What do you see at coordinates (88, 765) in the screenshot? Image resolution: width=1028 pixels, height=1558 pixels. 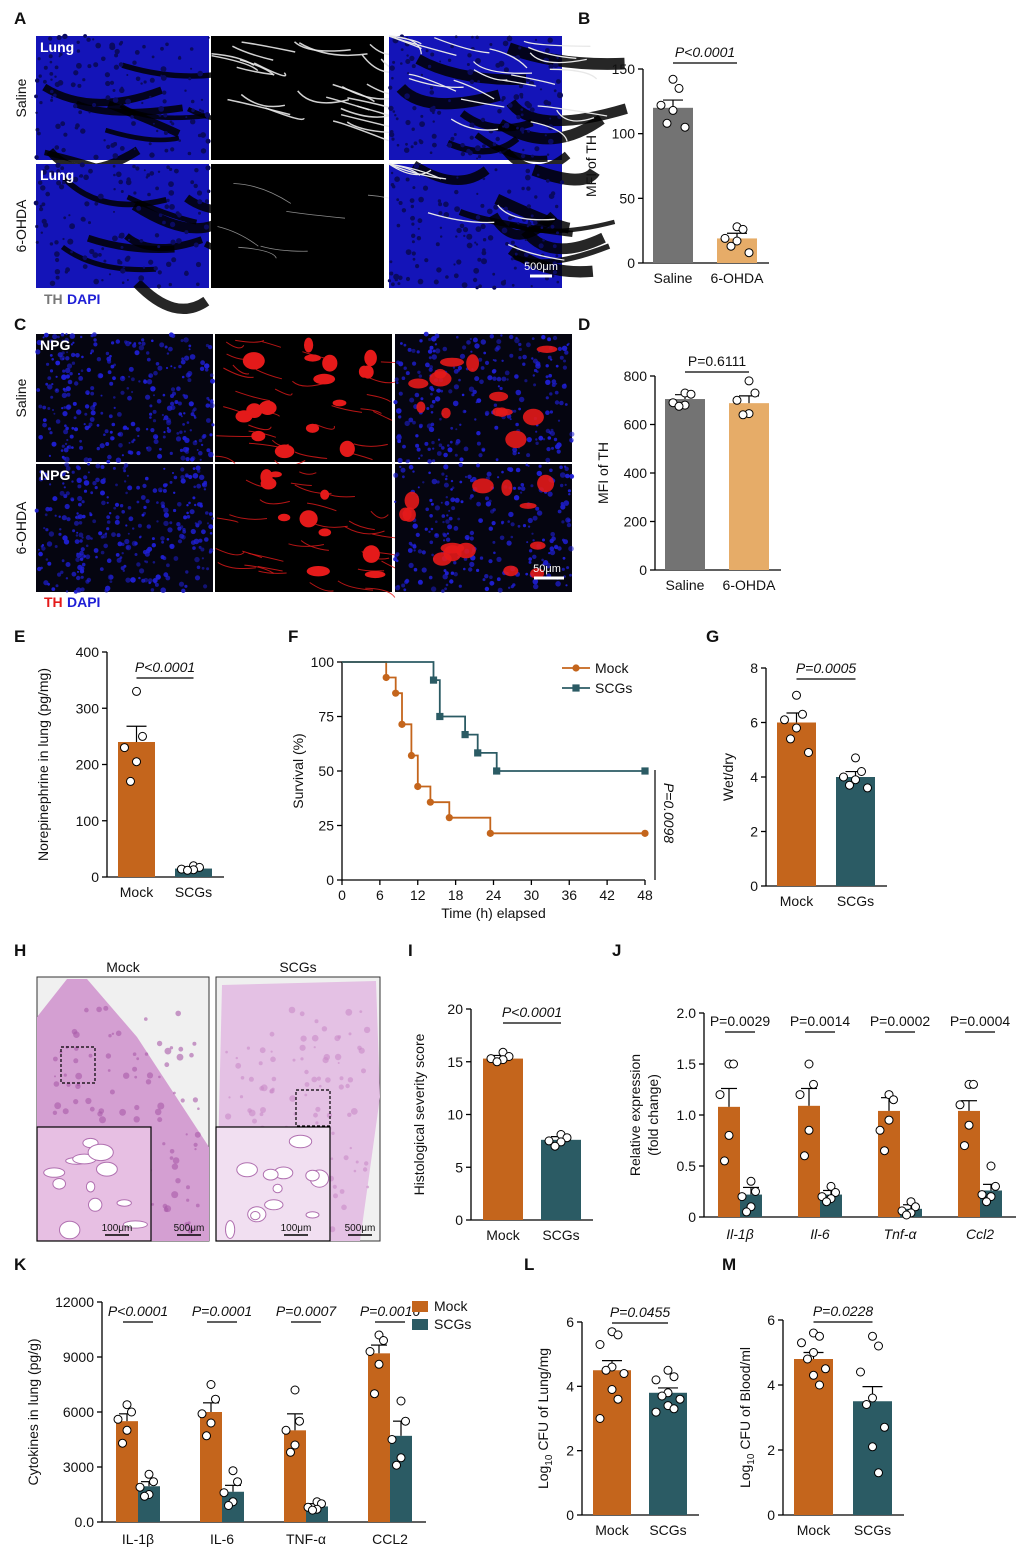 I see `y-tick-label: 200` at bounding box center [88, 765].